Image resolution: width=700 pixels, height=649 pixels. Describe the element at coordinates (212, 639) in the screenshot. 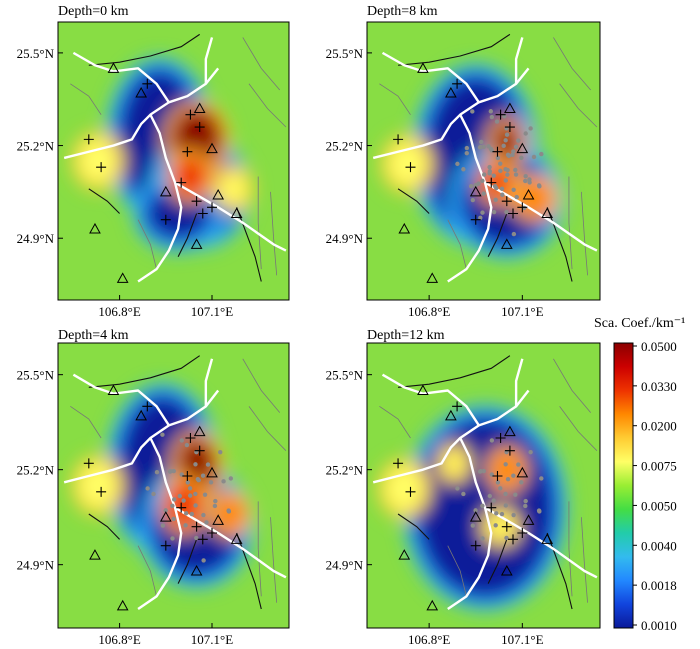

I see `x-tick-label: 107.1°E` at that location.